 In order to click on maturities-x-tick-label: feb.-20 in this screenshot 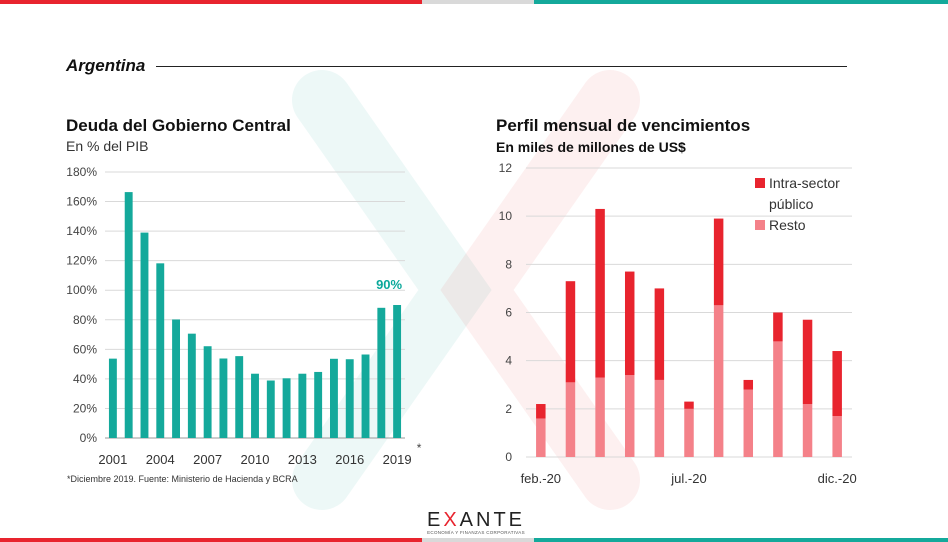, I will do `click(541, 478)`.